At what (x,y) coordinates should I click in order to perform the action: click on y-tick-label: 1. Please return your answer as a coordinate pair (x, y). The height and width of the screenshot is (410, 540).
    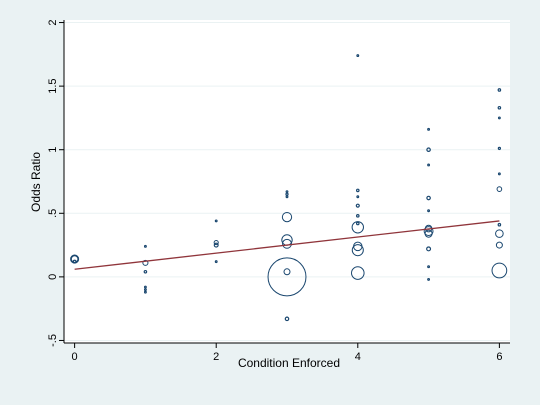
    Looking at the image, I should click on (53, 150).